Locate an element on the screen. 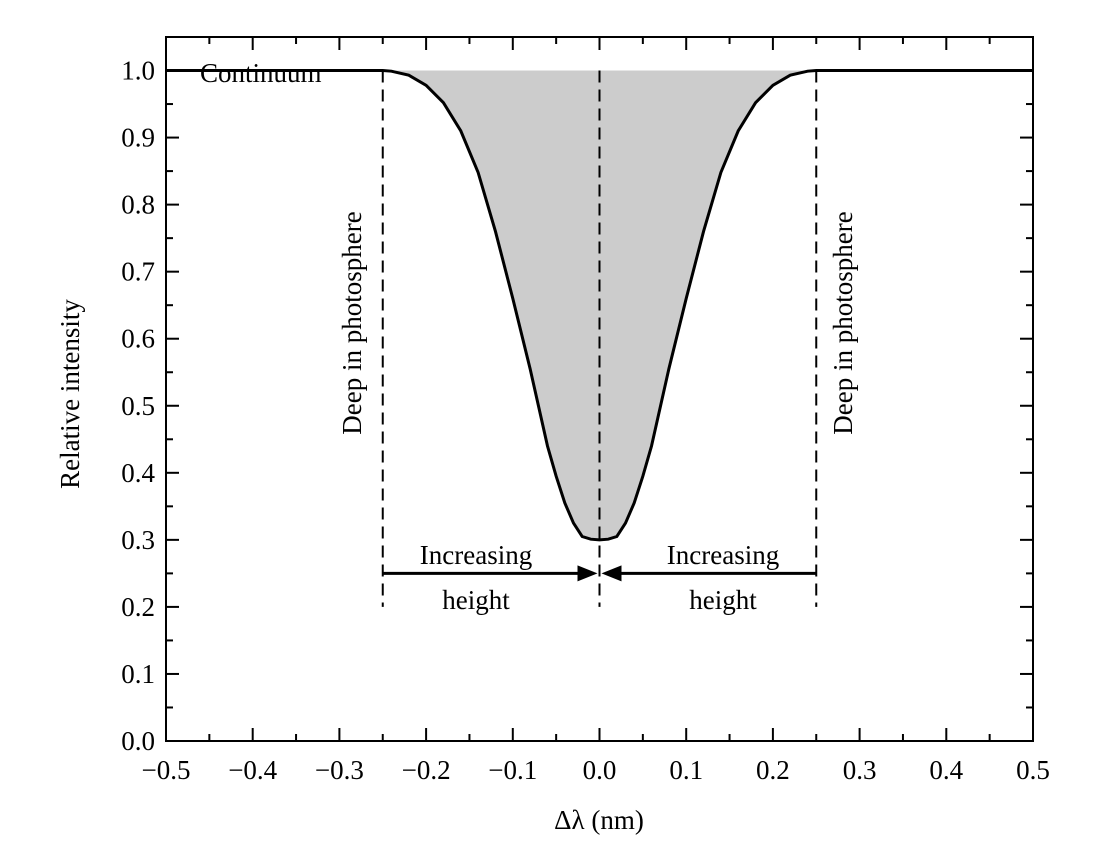 This screenshot has width=1106, height=849. y-tick-label: 0.5 is located at coordinates (138, 406).